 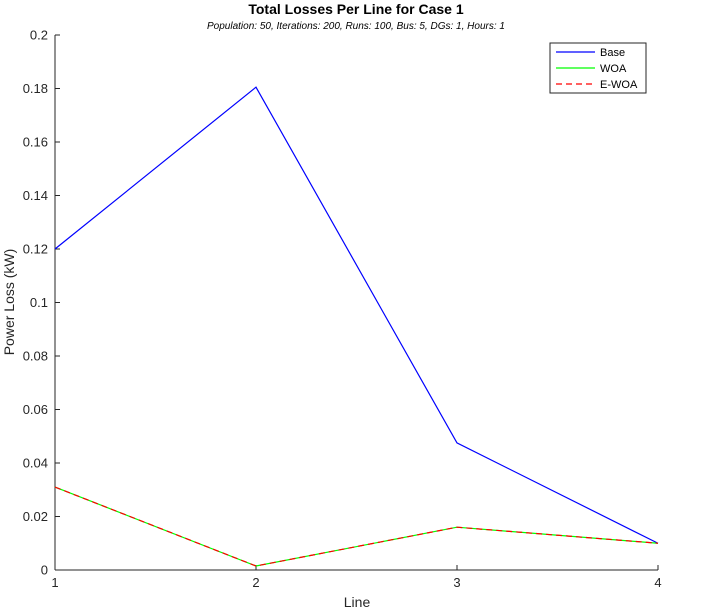 I want to click on y-axis-label: Power Loss (kW), so click(x=9, y=302).